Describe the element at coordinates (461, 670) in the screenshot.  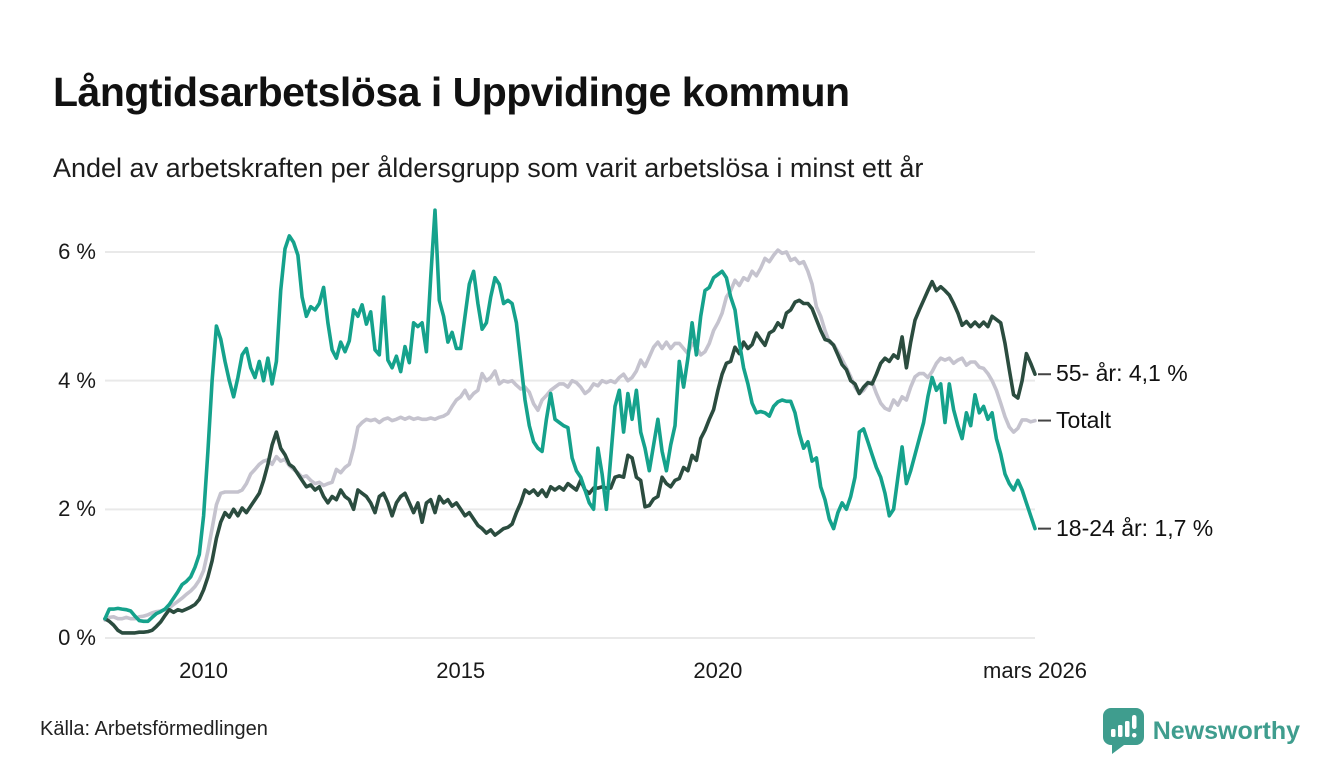
I see `x-tick-label: 2015` at that location.